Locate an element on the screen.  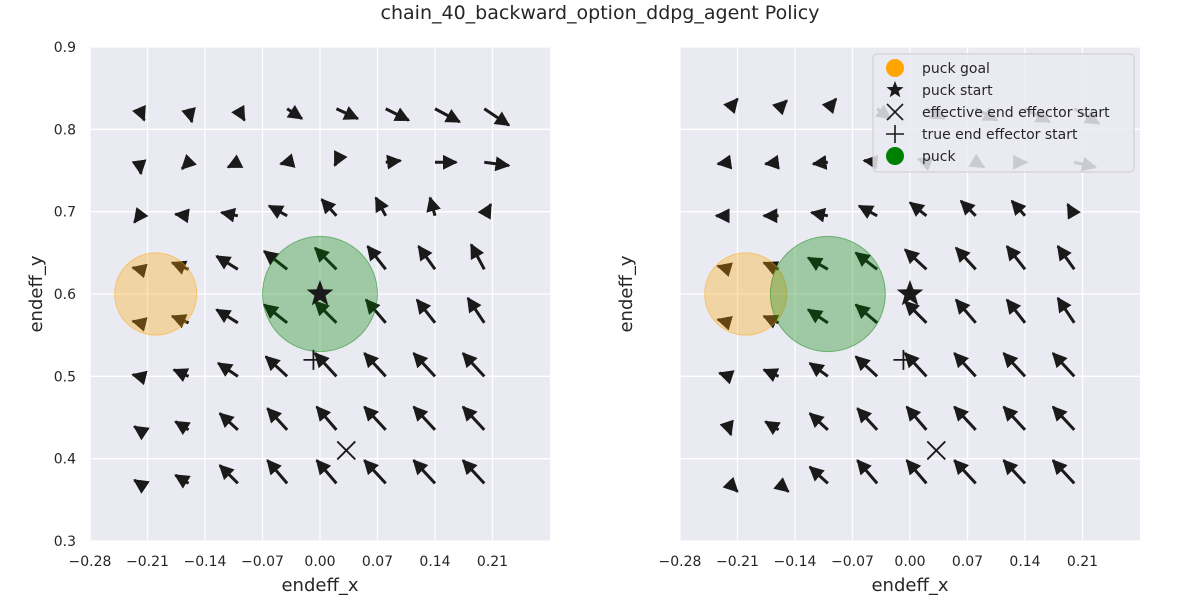
puck-circle is located at coordinates (827, 294).